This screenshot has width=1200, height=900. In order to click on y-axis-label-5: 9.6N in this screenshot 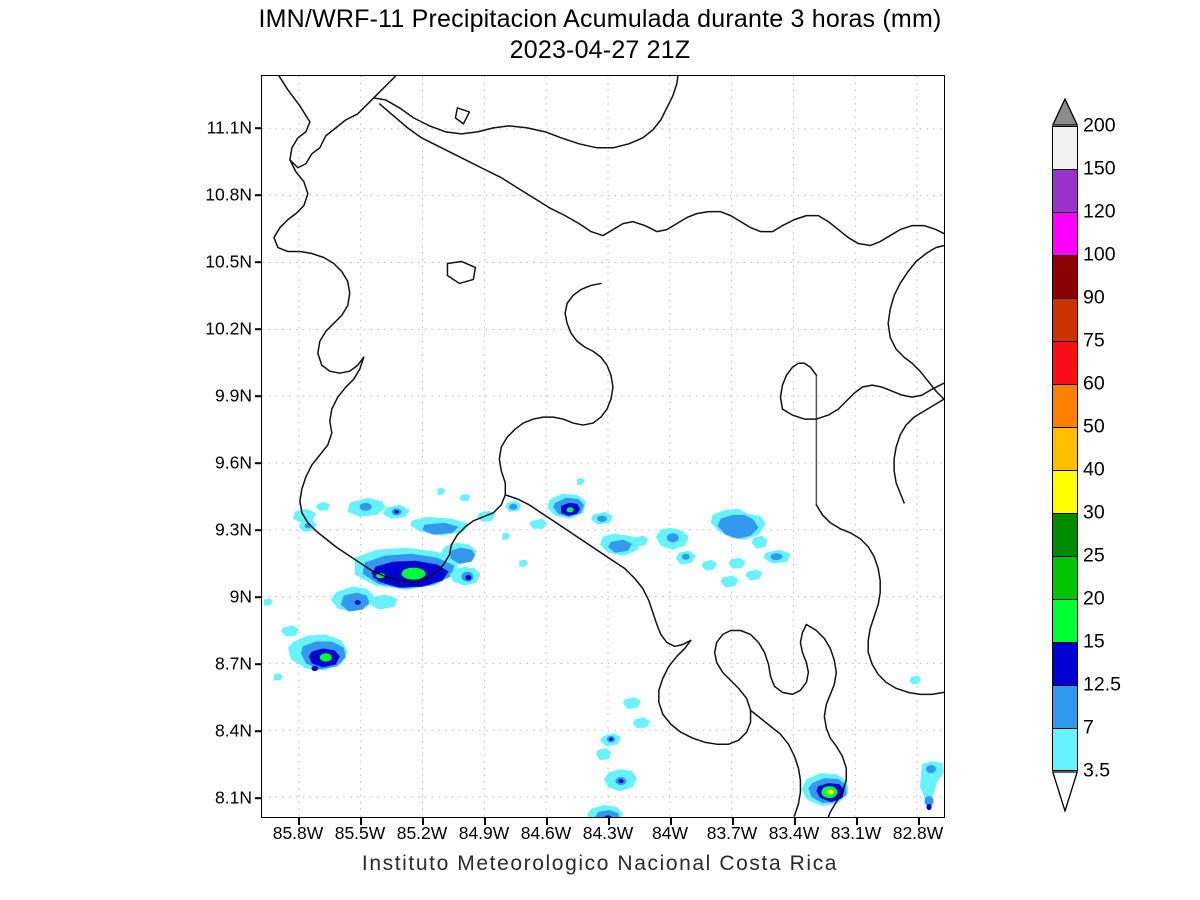, I will do `click(233, 462)`.